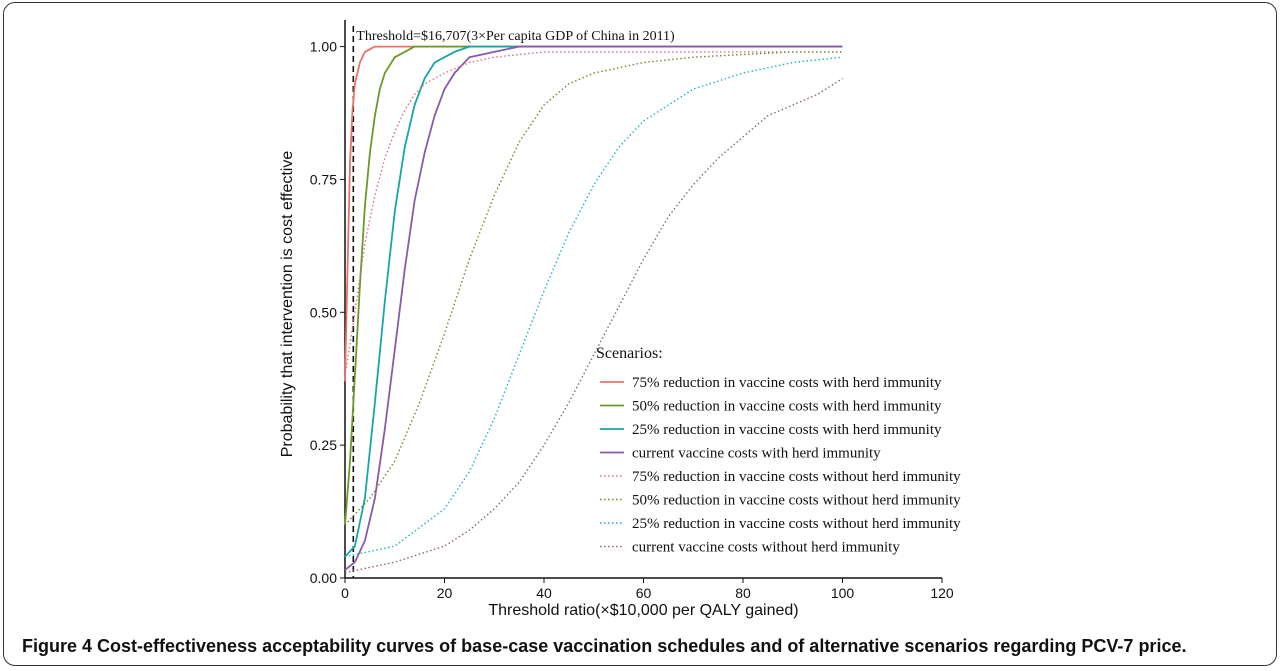 The image size is (1282, 671). Describe the element at coordinates (843, 593) in the screenshot. I see `x-tick-label: 100` at that location.